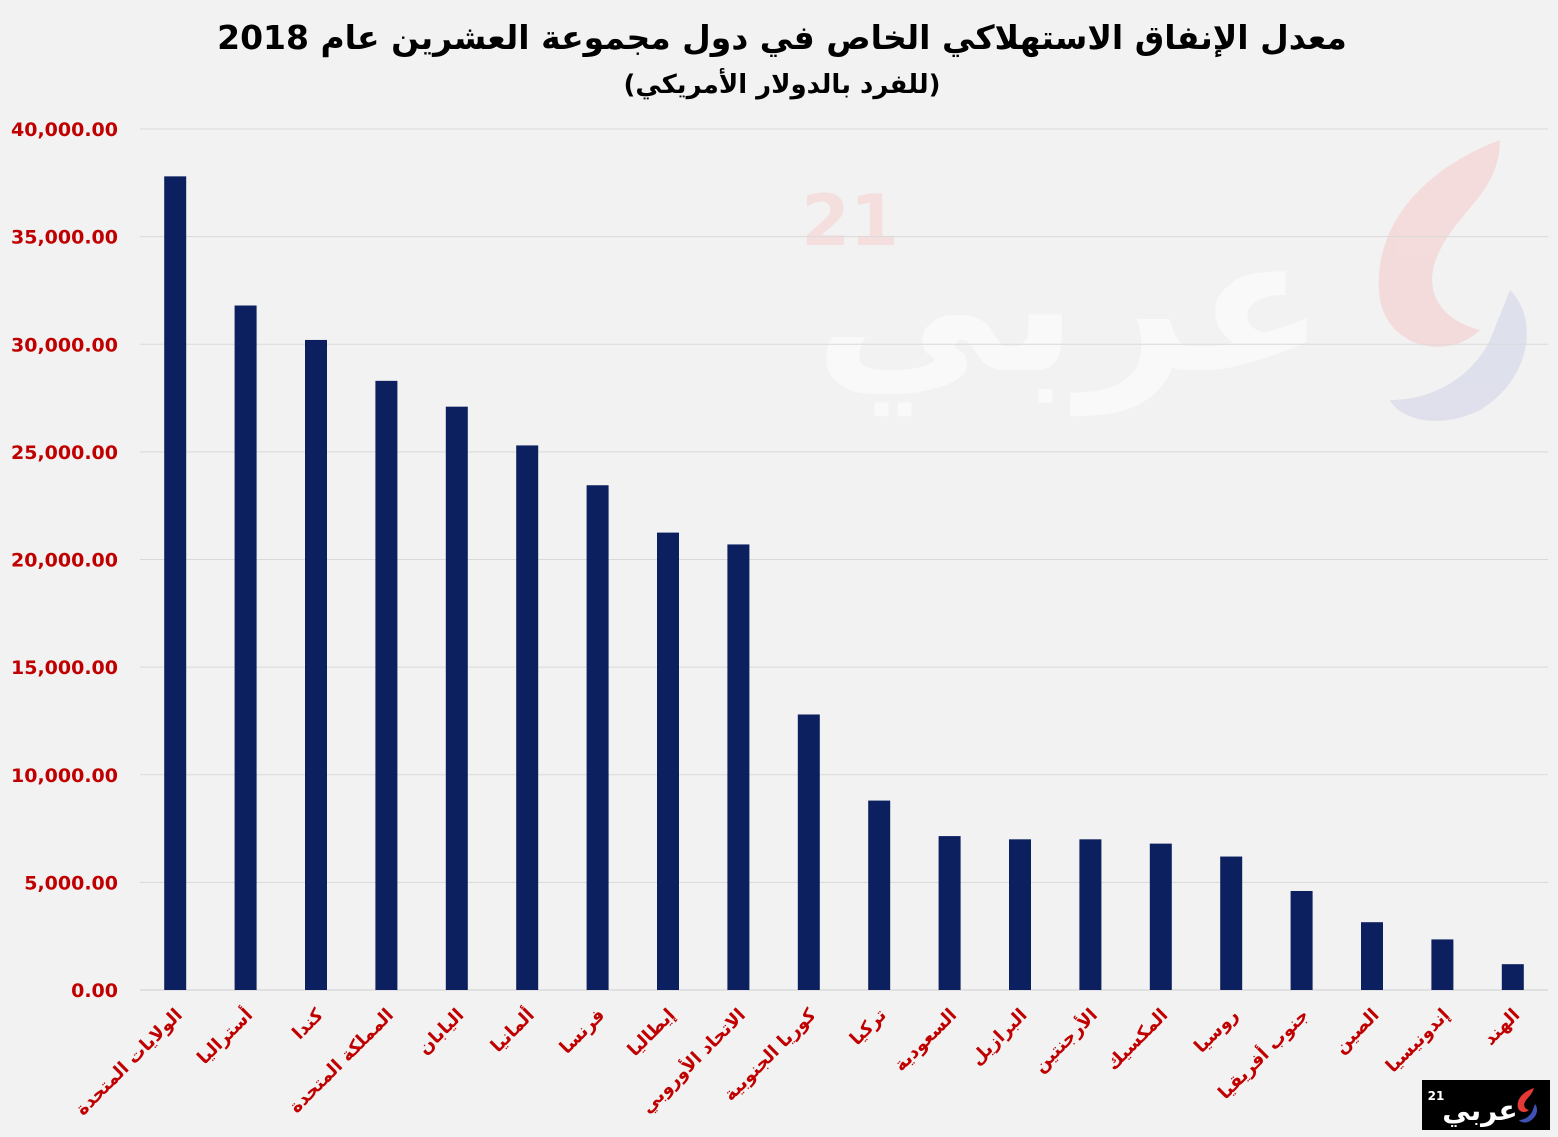  I want to click on logo-superscript: 21, so click(1436, 1096).